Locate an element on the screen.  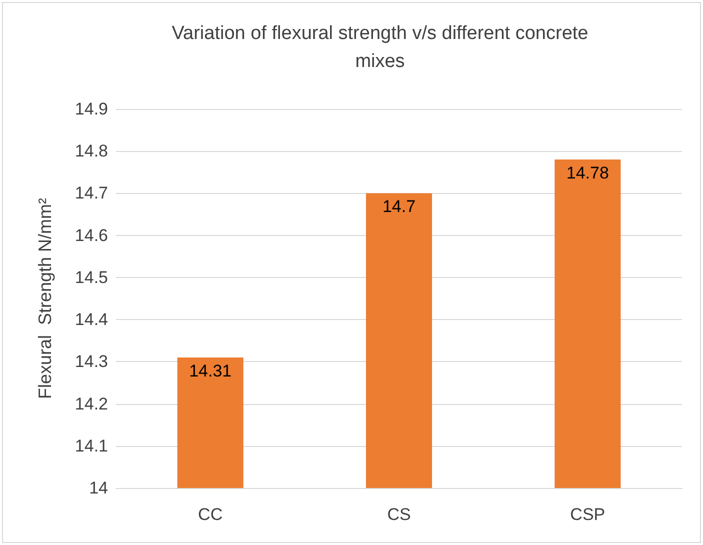
y-tick-label: 14.2 is located at coordinates (91, 404).